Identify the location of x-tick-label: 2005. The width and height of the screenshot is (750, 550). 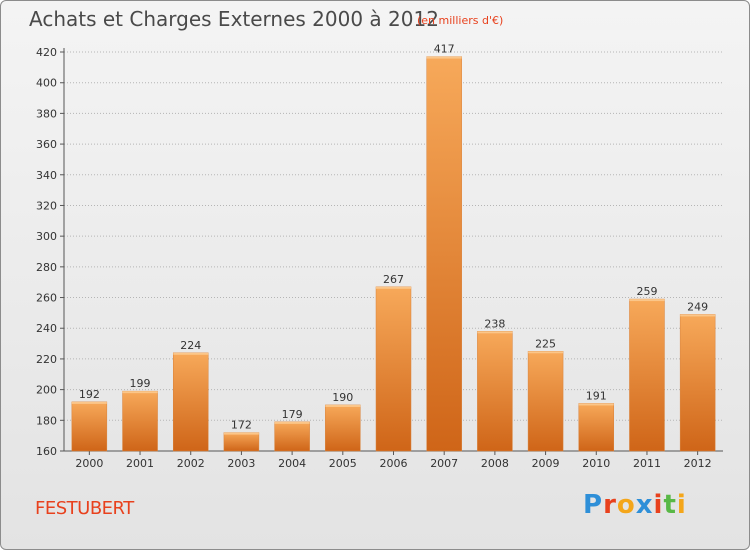
(343, 463).